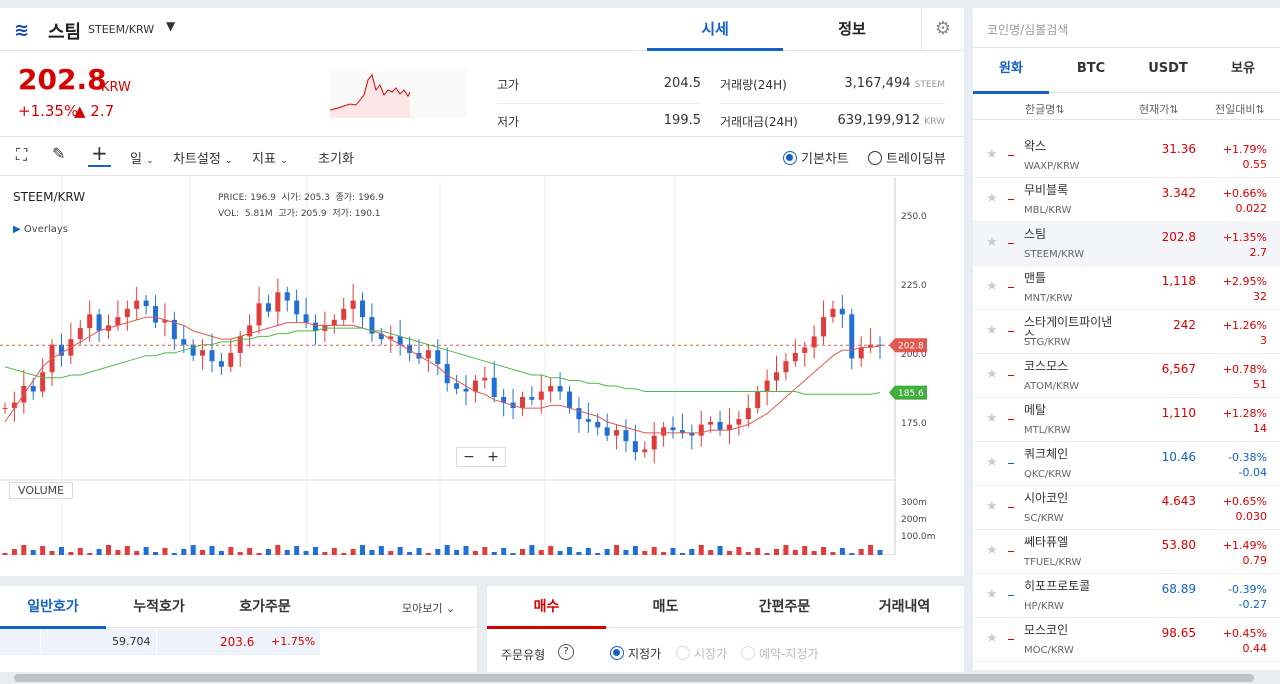 The width and height of the screenshot is (1280, 684). What do you see at coordinates (1126, 508) in the screenshot?
I see `coin-row: ★ 시아코인 SC/KRW 4.643 +0.65% 0.030` at bounding box center [1126, 508].